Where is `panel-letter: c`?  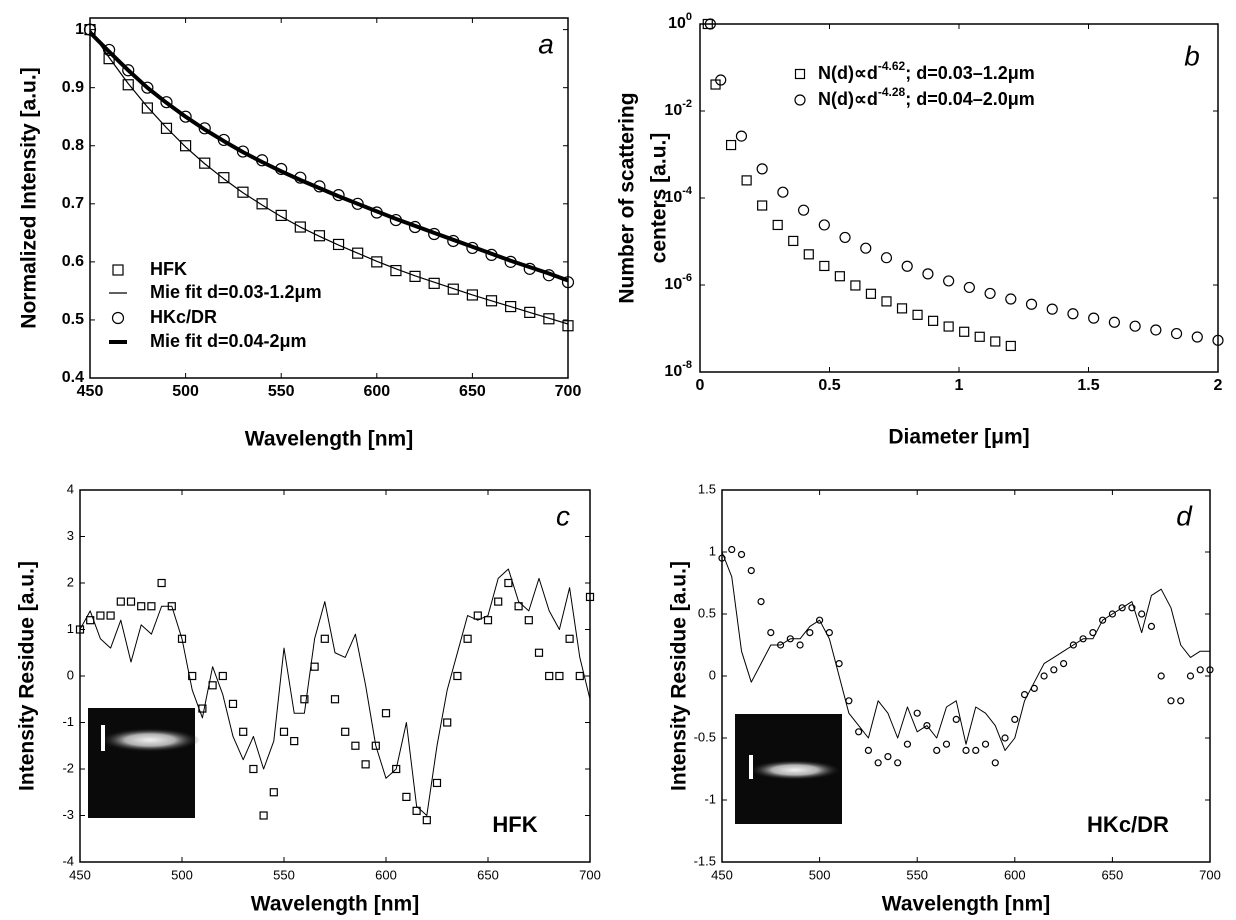 panel-letter: c is located at coordinates (563, 515).